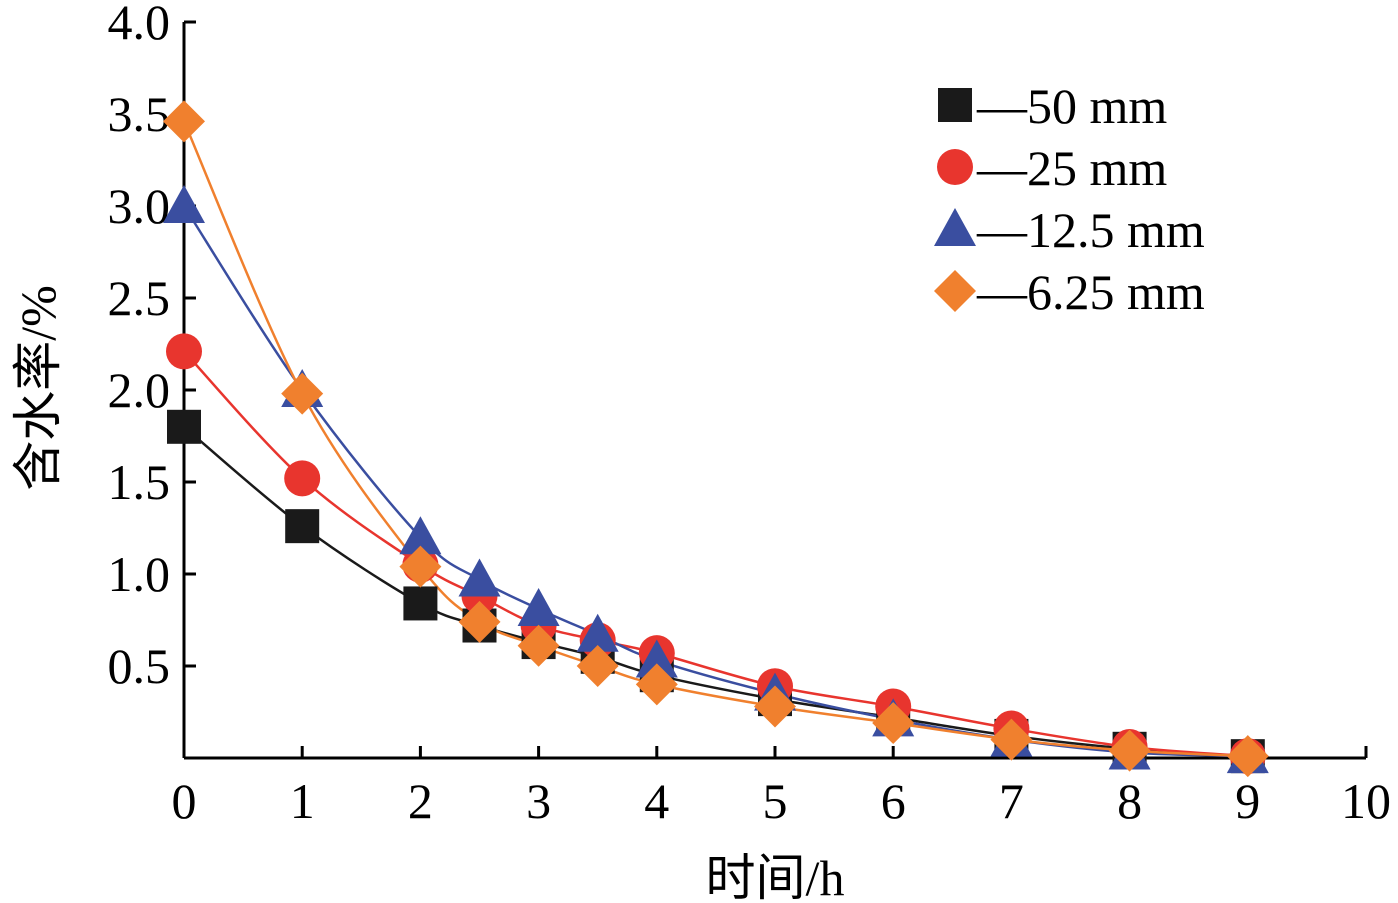 The height and width of the screenshot is (903, 1398). Describe the element at coordinates (139, 390) in the screenshot. I see `y-tick-label: 2.0` at that location.